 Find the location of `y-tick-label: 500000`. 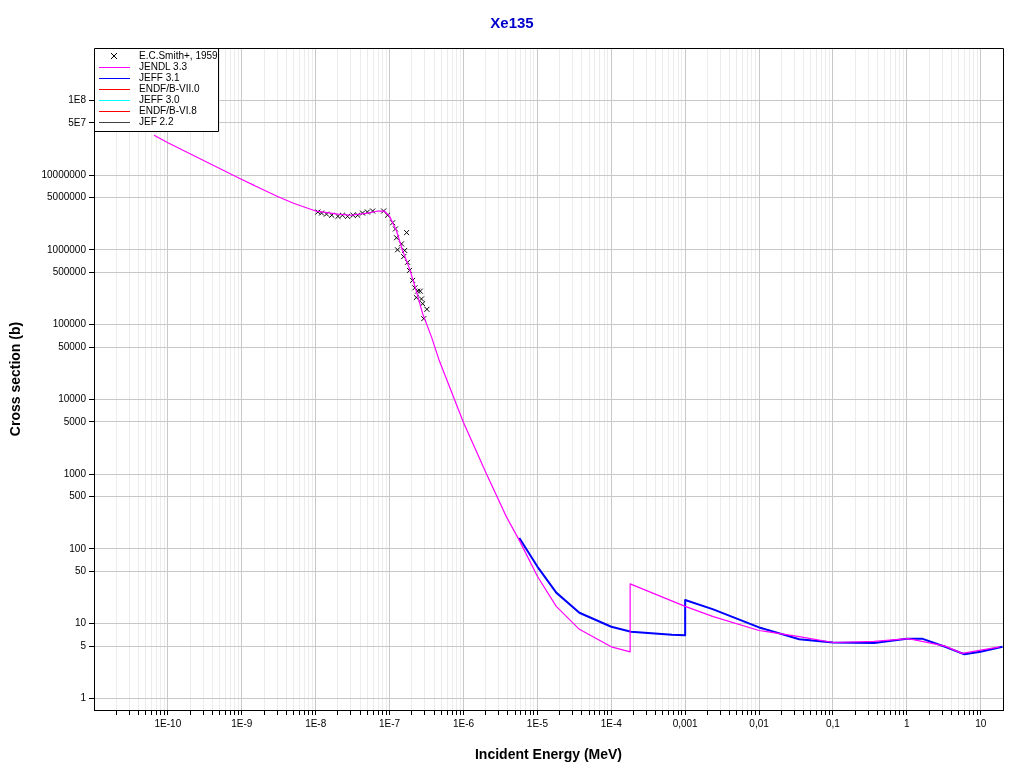

y-tick-label: 500000 is located at coordinates (69, 272).